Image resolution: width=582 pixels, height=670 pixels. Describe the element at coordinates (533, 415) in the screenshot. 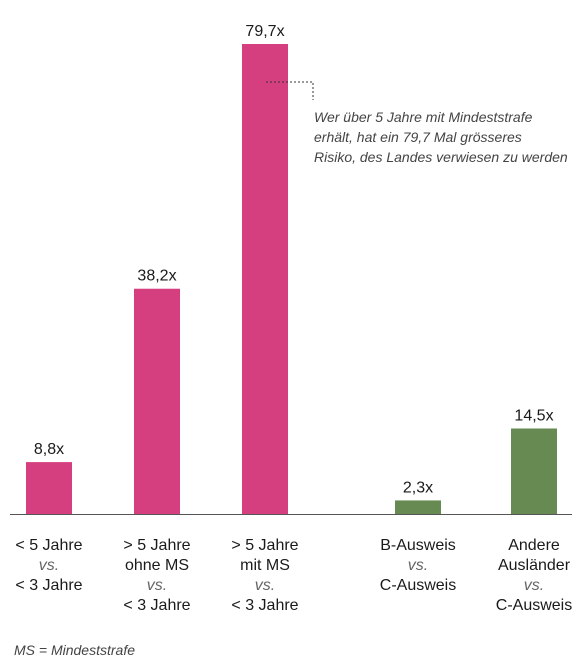

I see `bar-value-label-4: 14,5x` at that location.